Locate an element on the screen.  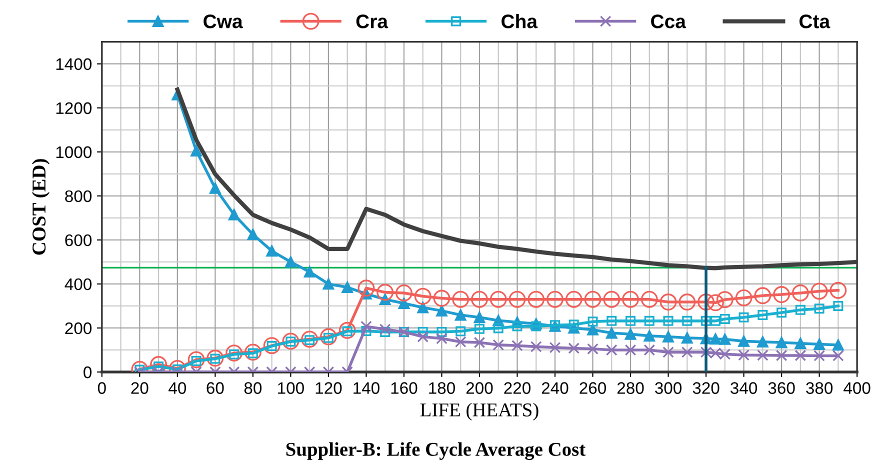
y-tick-label: 0 is located at coordinates (88, 372).